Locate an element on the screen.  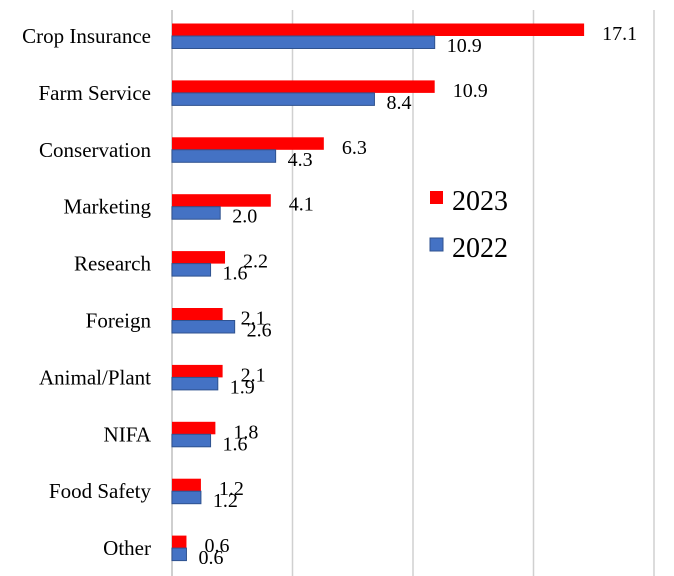
bar-2022-animal-plant is located at coordinates (195, 383).